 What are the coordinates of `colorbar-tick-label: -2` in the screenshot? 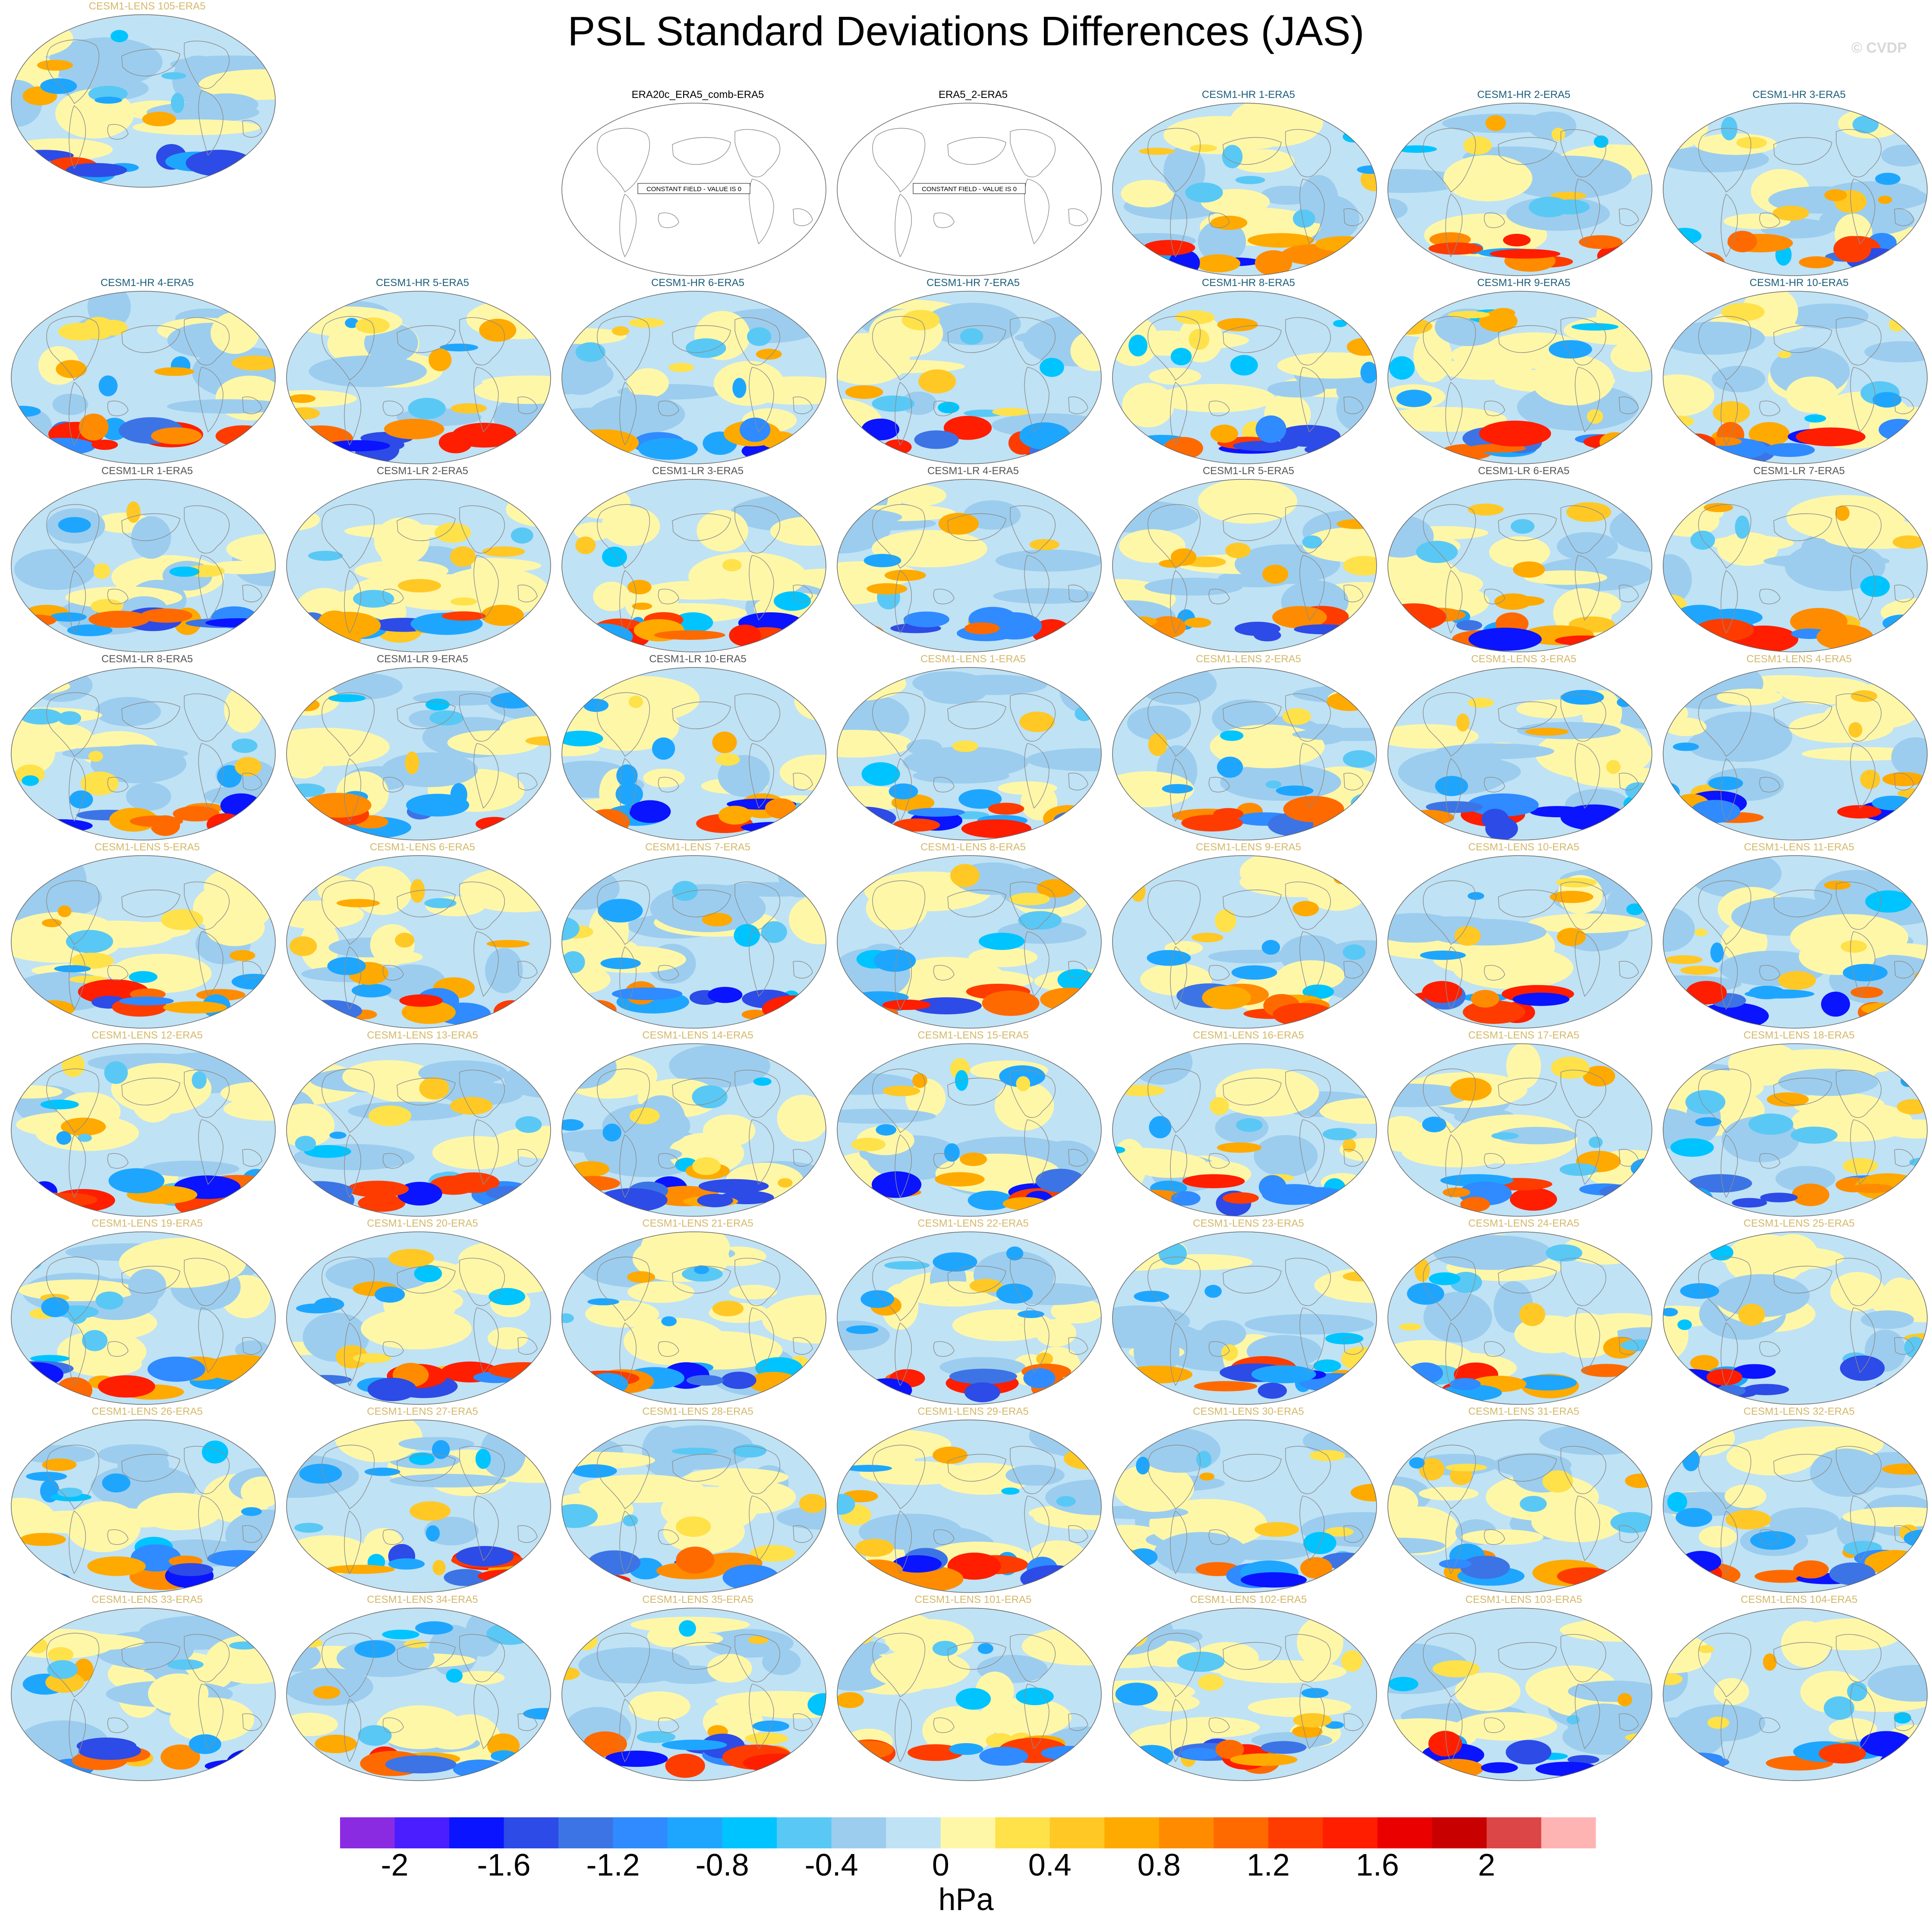 It's located at (395, 1865).